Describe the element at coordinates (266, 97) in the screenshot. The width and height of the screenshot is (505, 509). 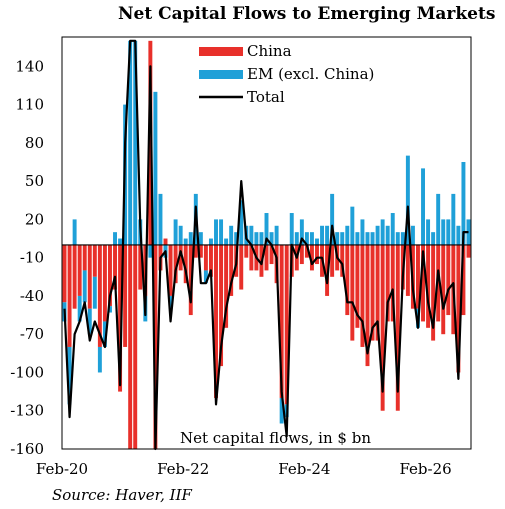
I see `legend-label: Total` at that location.